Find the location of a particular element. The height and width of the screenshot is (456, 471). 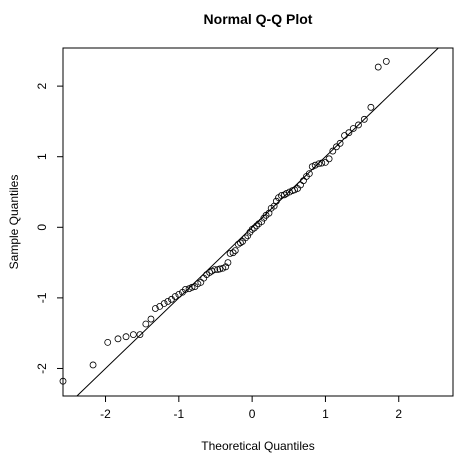

y-tick-label: 2 is located at coordinates (42, 85).